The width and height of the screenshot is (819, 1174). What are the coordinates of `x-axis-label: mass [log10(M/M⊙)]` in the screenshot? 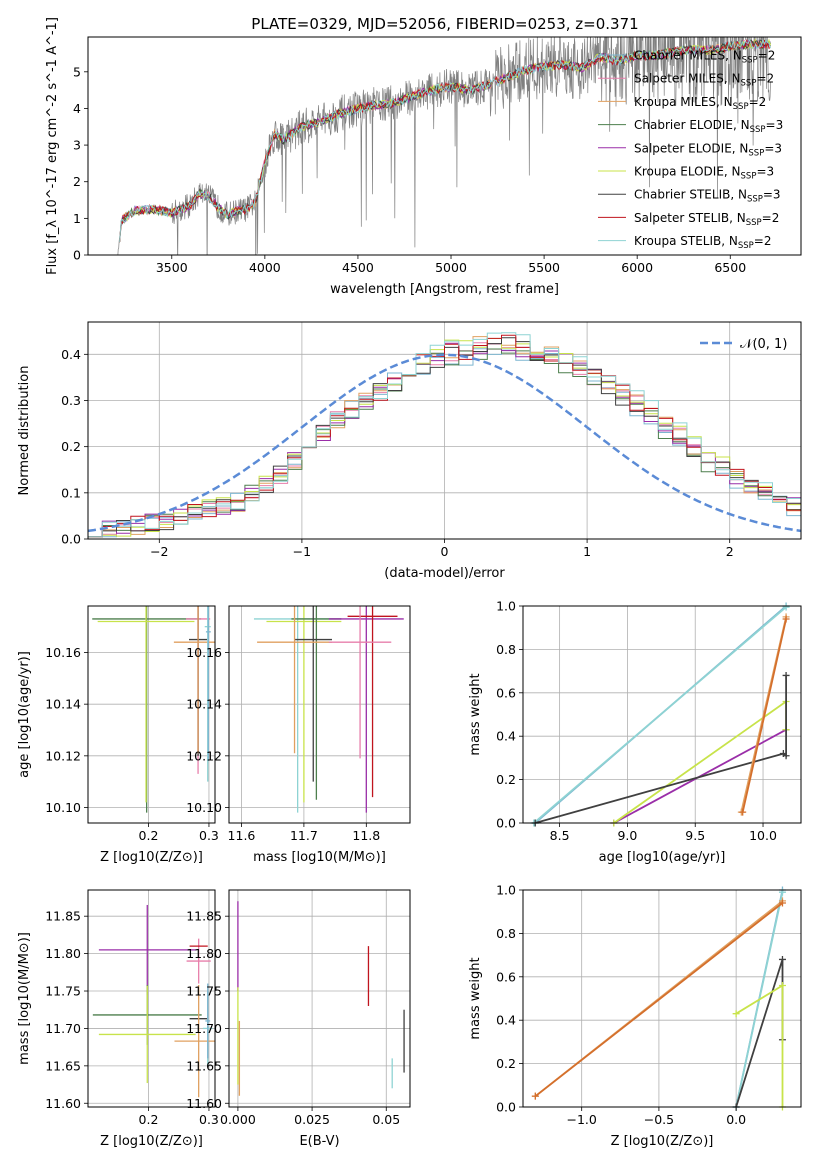 It's located at (319, 857).